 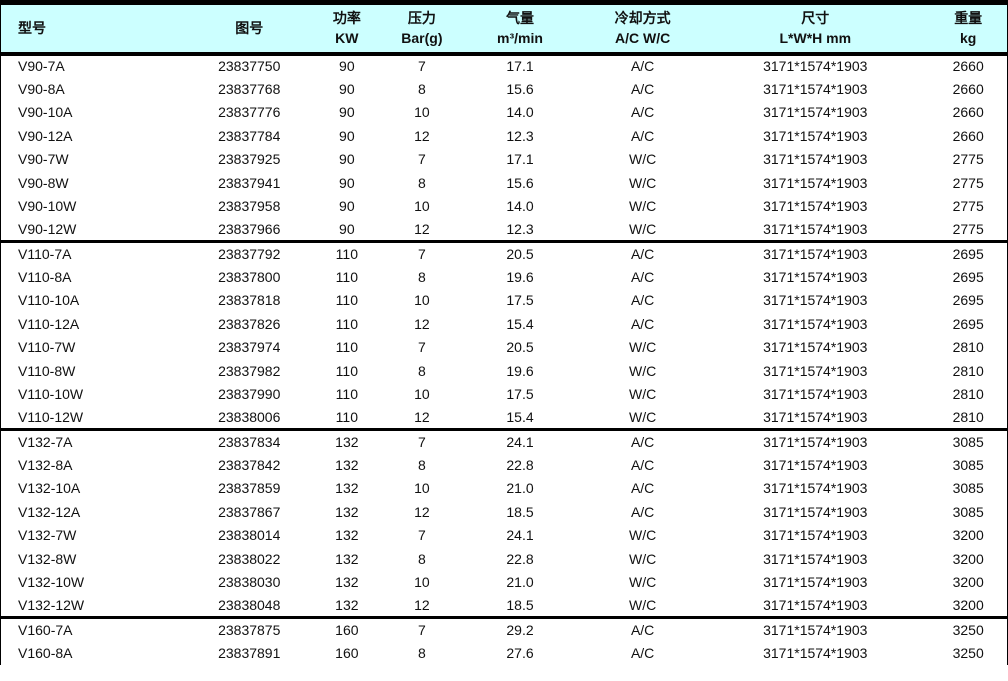 I want to click on col-header-pressure: 压力 Bar(g), so click(x=421, y=29).